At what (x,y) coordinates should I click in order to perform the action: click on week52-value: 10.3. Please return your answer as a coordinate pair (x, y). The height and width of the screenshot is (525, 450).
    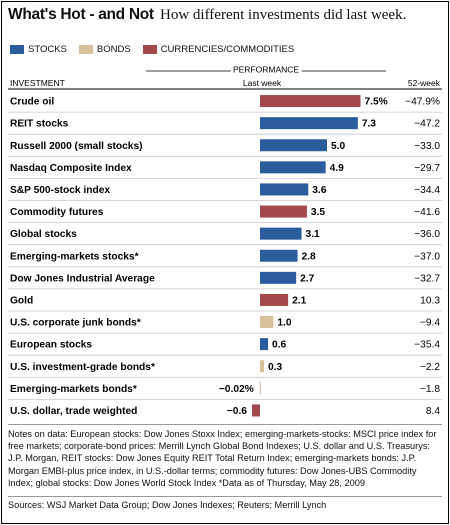
    Looking at the image, I should click on (430, 300).